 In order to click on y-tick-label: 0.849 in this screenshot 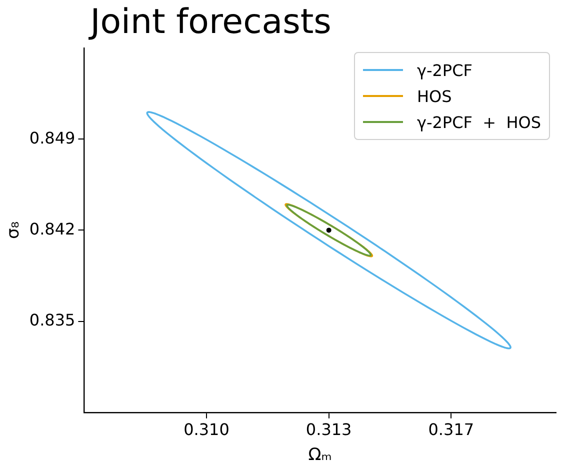, I will do `click(52, 138)`.